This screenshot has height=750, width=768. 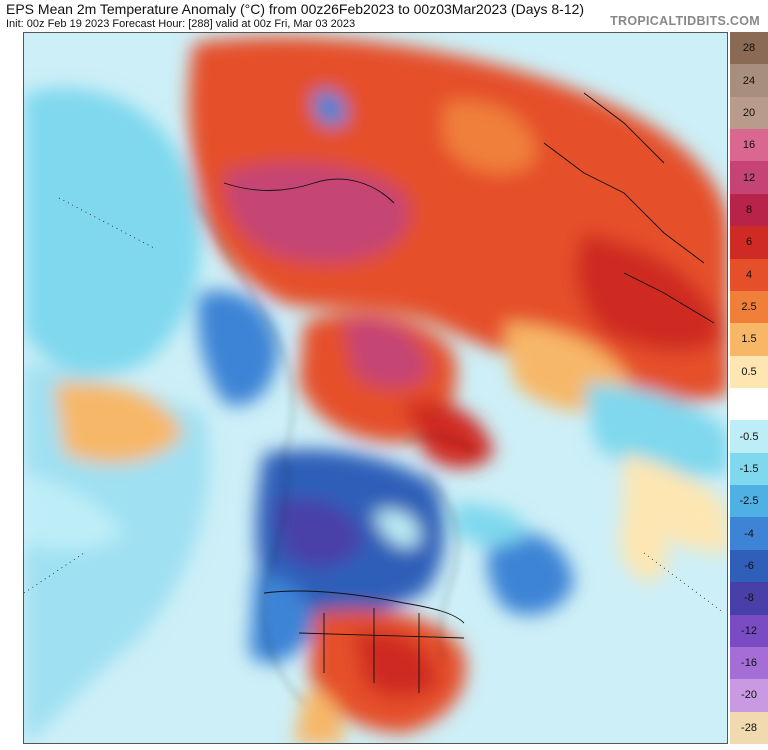 I want to click on legend-bin: 16, so click(x=749, y=145).